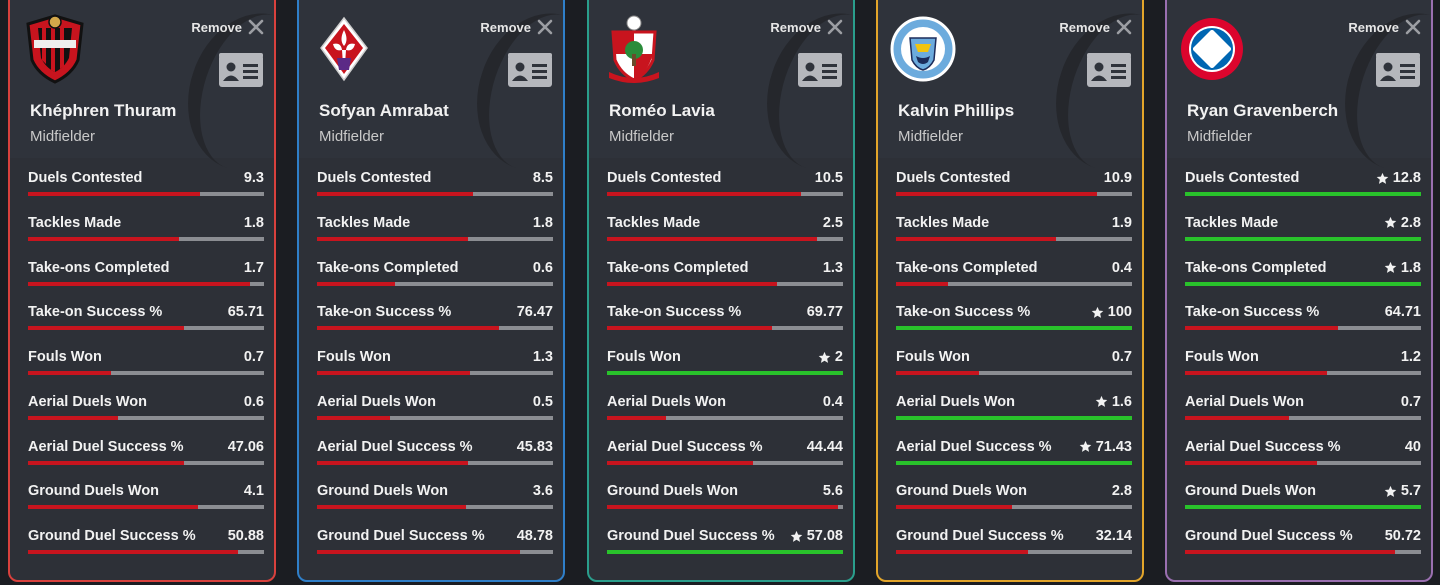  I want to click on player-position: Midfielder, so click(931, 136).